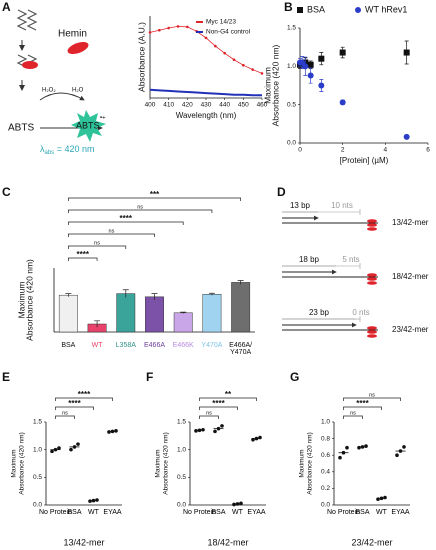 The image size is (436, 550). What do you see at coordinates (300, 150) in the screenshot?
I see `x-tick-label: 0` at bounding box center [300, 150].